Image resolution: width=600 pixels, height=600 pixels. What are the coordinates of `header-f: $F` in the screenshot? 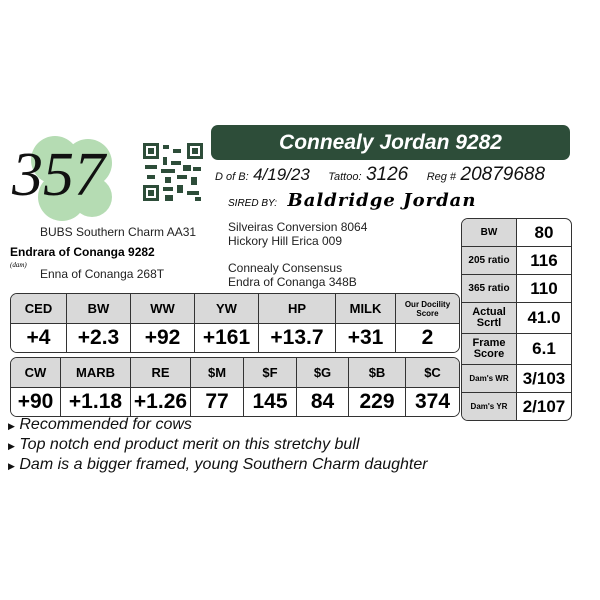 It's located at (270, 373).